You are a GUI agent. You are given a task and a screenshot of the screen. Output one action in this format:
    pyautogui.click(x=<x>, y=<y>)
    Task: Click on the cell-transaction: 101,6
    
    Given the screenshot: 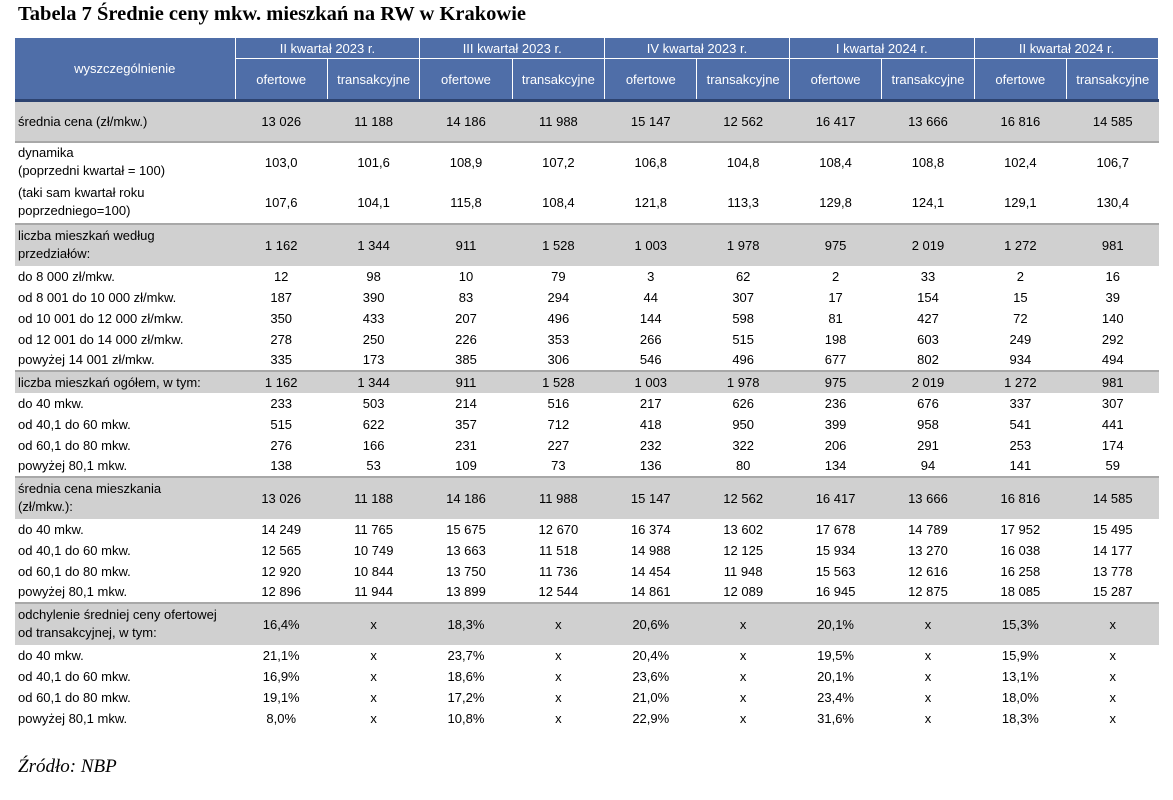 What is the action you would take?
    pyautogui.click(x=373, y=161)
    